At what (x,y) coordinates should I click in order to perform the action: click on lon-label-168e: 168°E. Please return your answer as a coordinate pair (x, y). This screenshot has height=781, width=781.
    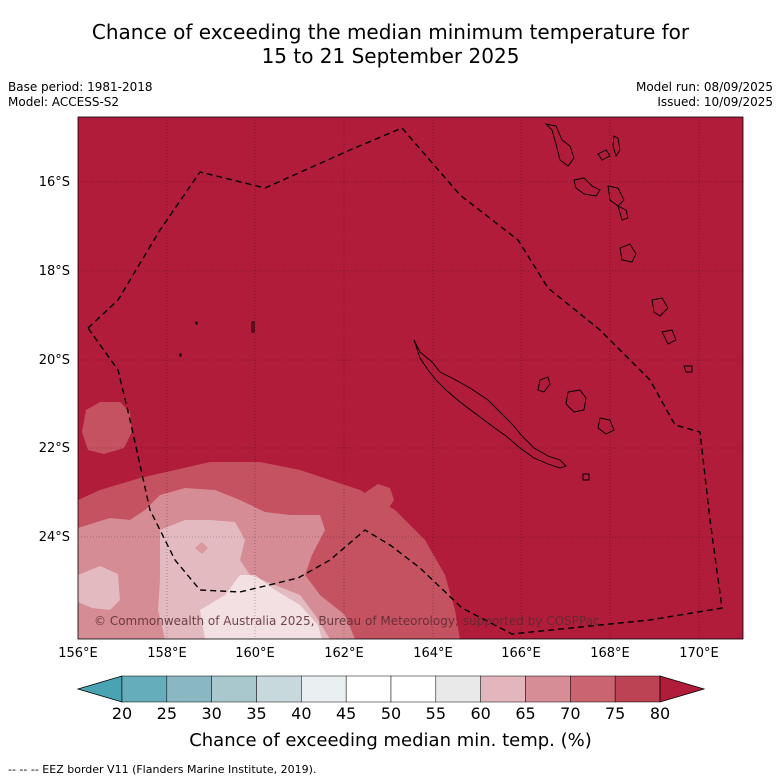
    Looking at the image, I should click on (610, 653).